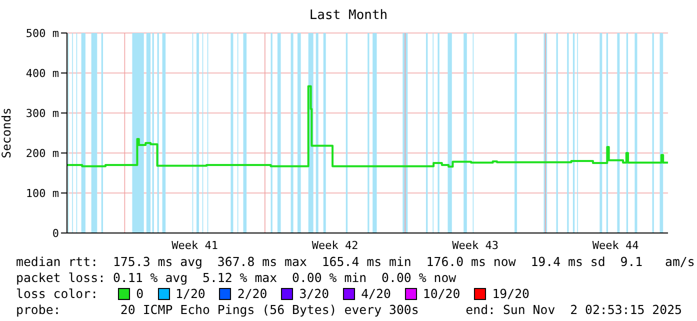  What do you see at coordinates (441, 294) in the screenshot?
I see `legend-label: 10/20` at bounding box center [441, 294].